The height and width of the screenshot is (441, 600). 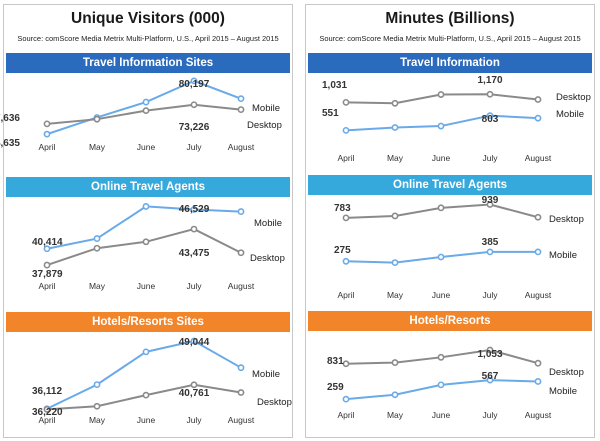 I want to click on data-label: 80,197, so click(x=194, y=84).